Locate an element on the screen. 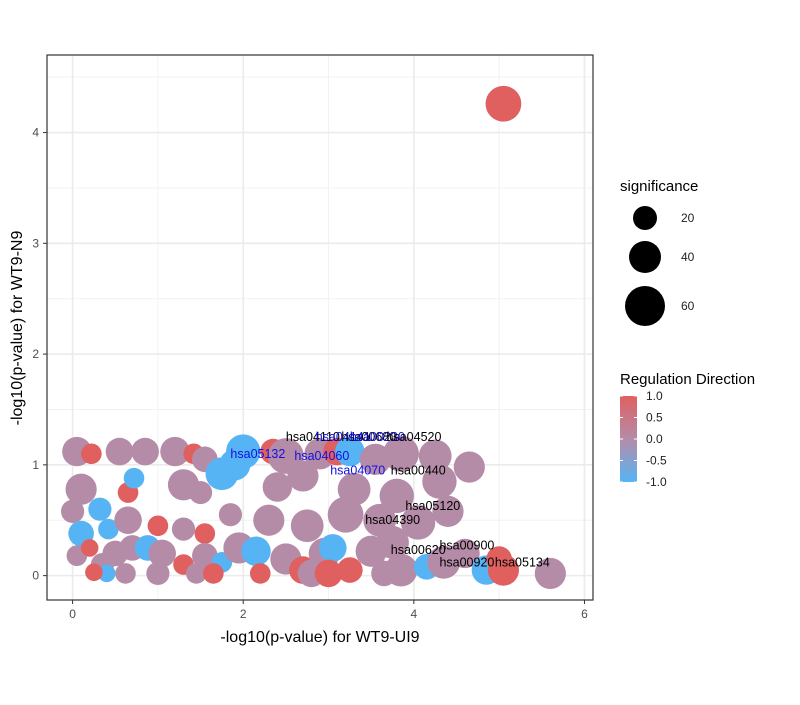 The image size is (800, 705). color-legend-label: -0.5 is located at coordinates (656, 461).